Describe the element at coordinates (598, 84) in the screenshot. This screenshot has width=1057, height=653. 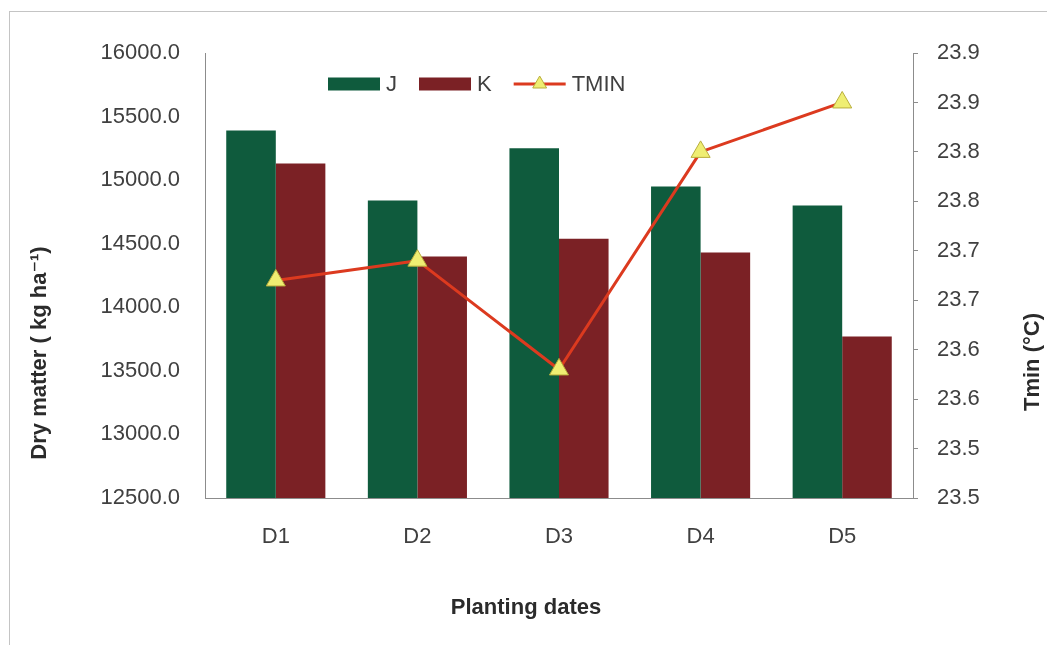
I see `legend-label: TMIN` at that location.